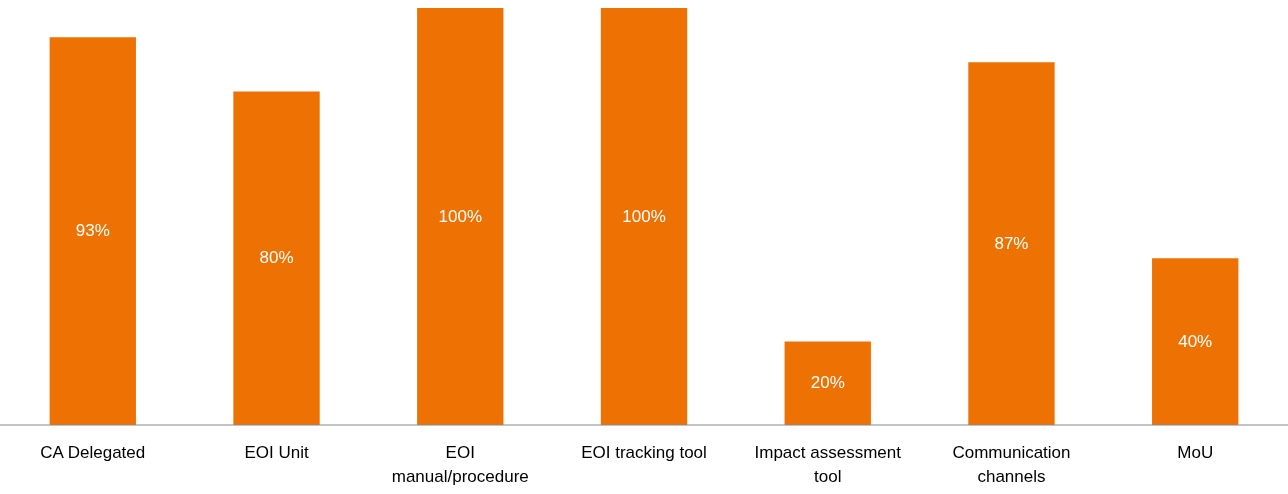 Image resolution: width=1288 pixels, height=494 pixels. Describe the element at coordinates (276, 452) in the screenshot. I see `x-tick-label: EOI Unit` at that location.